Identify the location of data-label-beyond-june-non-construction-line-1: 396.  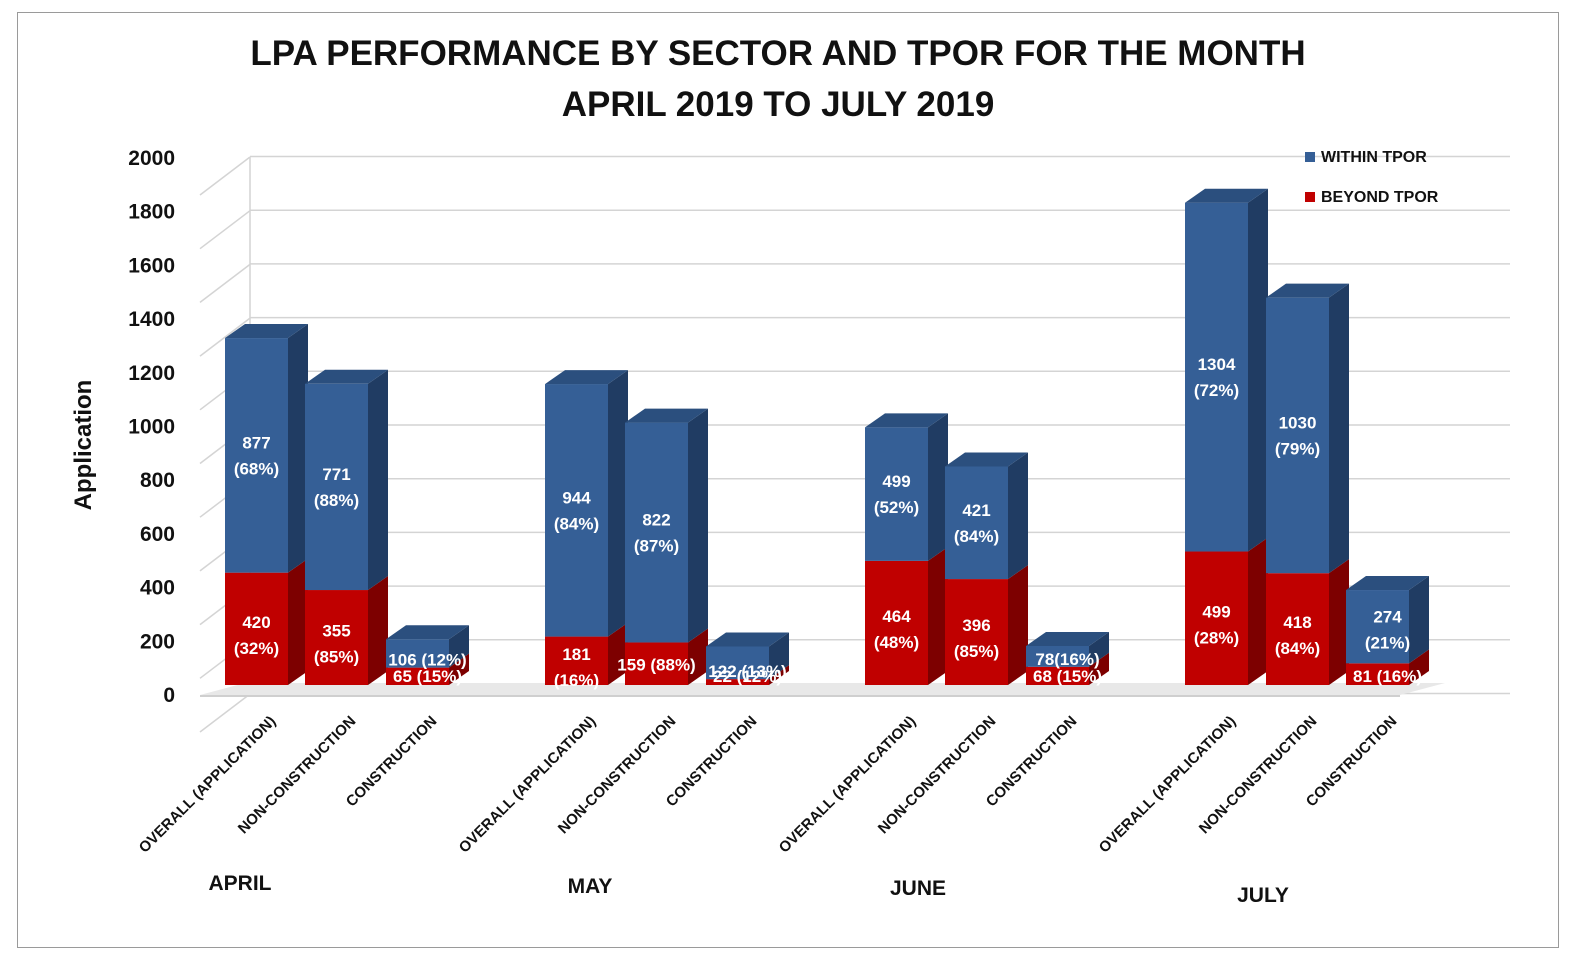
(976, 625).